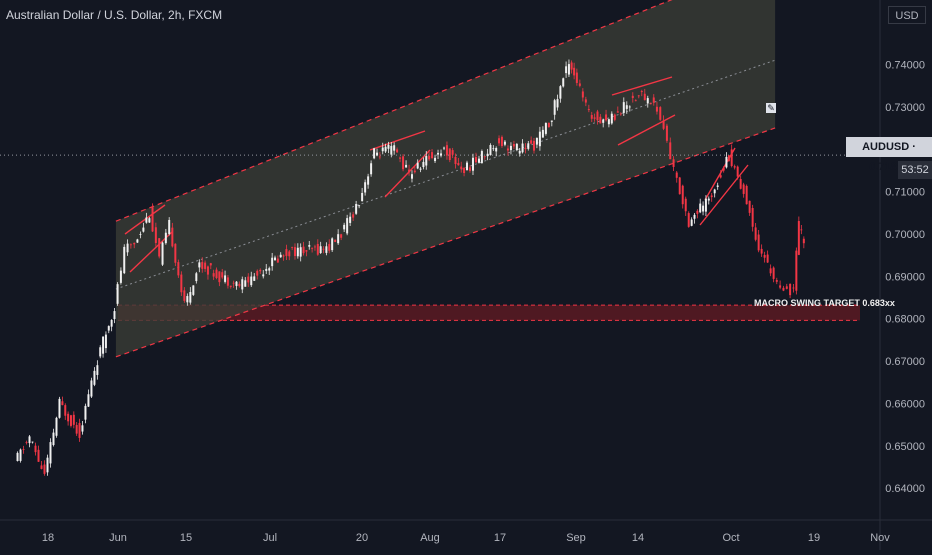 The image size is (932, 555). Describe the element at coordinates (905, 193) in the screenshot. I see `y-tick-label: 0.71000` at that location.